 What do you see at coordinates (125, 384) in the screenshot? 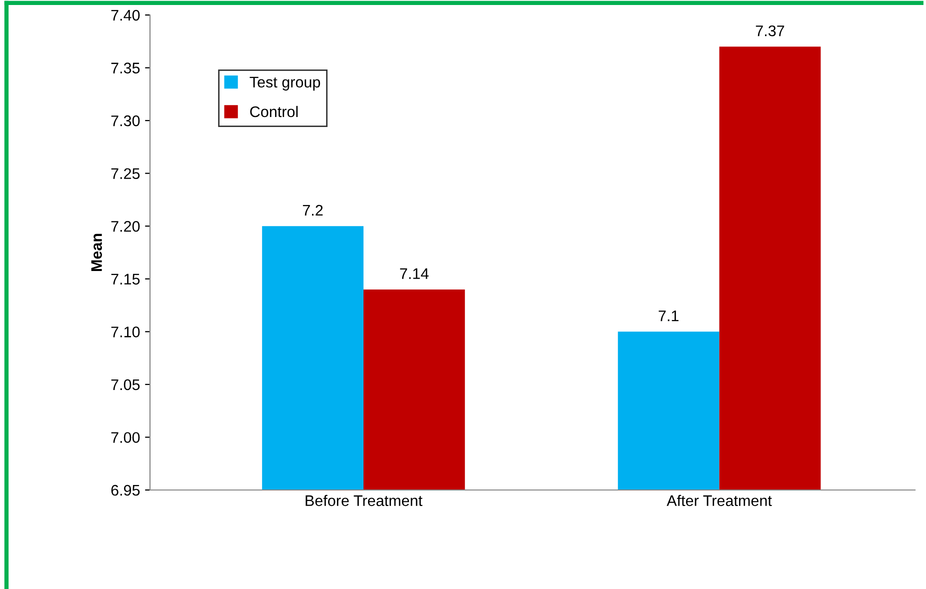
I see `y-tick-label: 7.05` at bounding box center [125, 384].